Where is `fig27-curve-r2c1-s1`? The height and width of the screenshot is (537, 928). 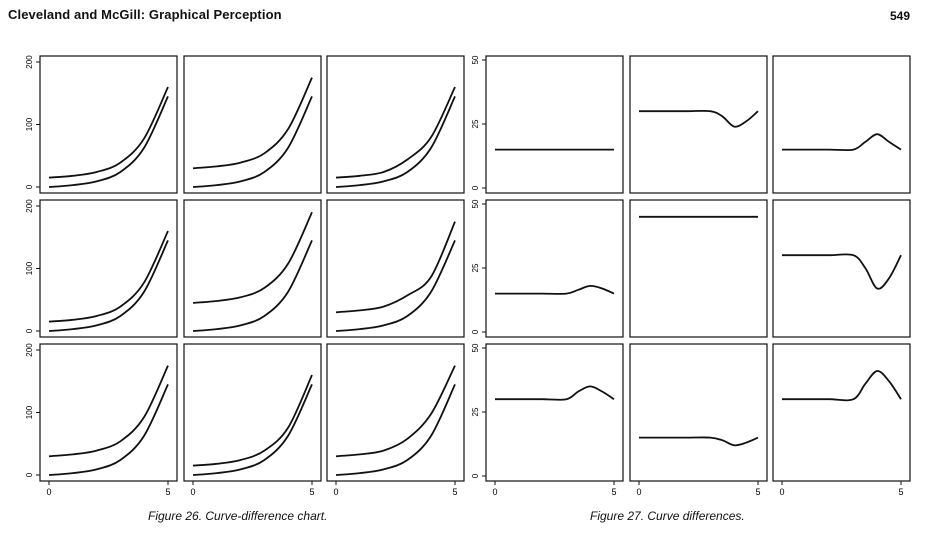 fig27-curve-r2c1-s1 is located at coordinates (554, 289).